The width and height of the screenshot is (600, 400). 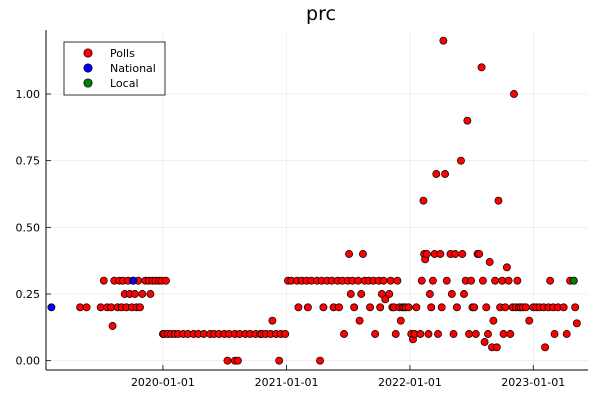 I want to click on legend-box, so click(x=114, y=68).